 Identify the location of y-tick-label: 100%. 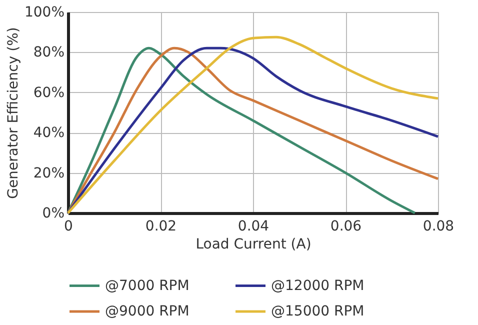
(44, 12).